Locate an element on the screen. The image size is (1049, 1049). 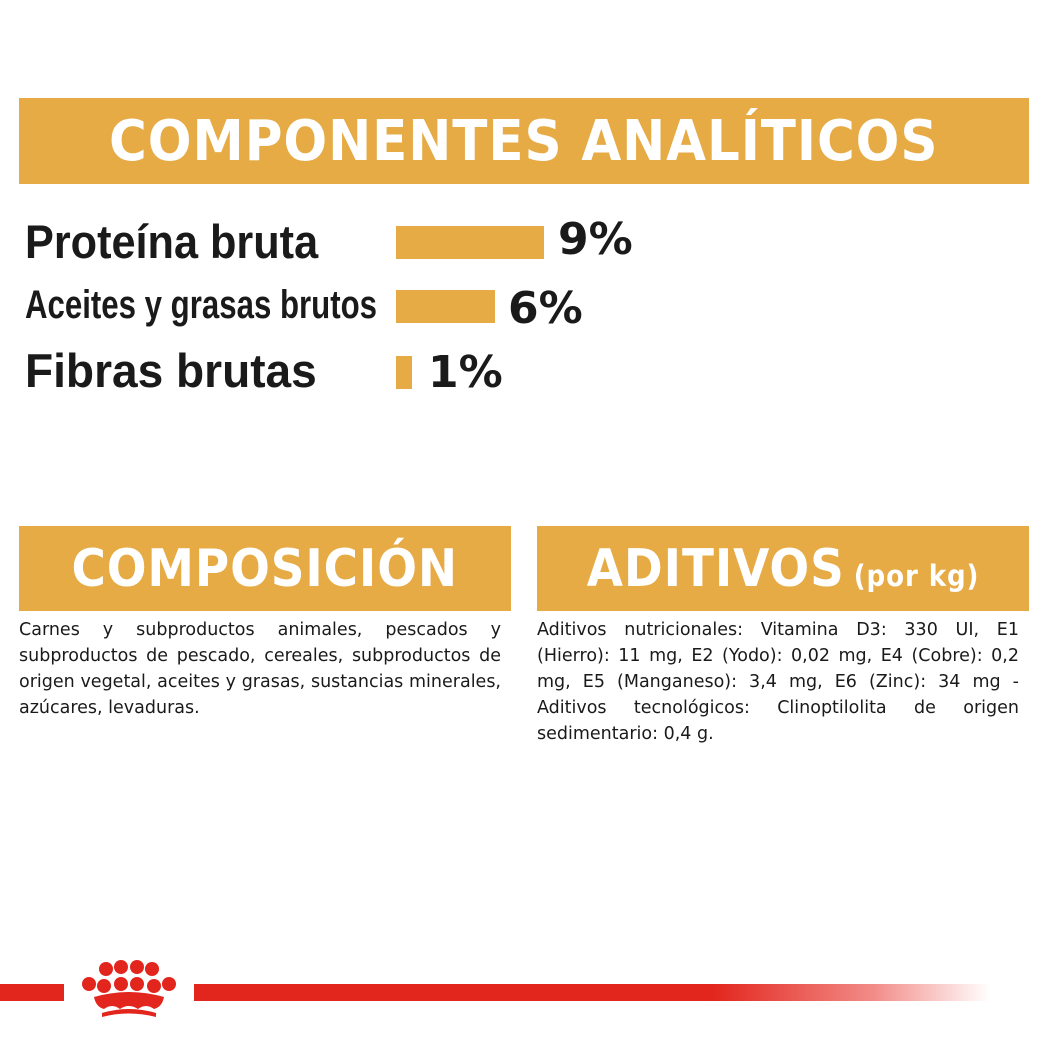
analytics-title: COMPONENTES ANALÍTICOS is located at coordinates (524, 141).